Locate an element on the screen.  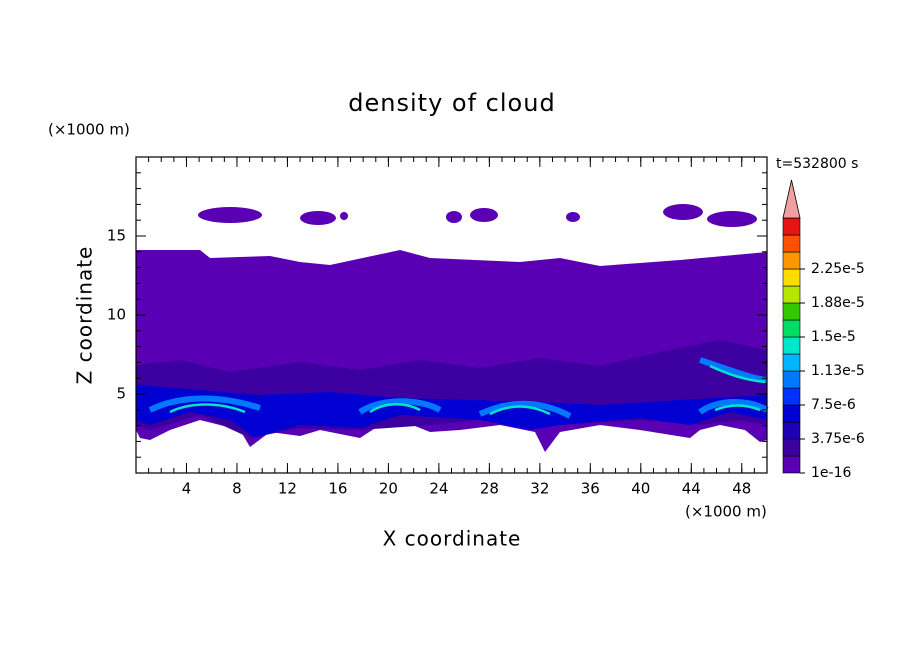
y-axis-label: Z coordinate is located at coordinates (85, 315).